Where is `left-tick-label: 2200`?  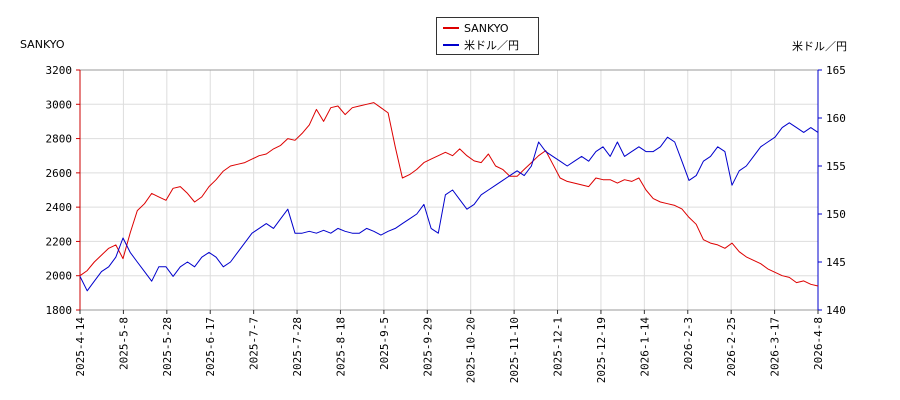 left-tick-label: 2200 is located at coordinates (59, 241).